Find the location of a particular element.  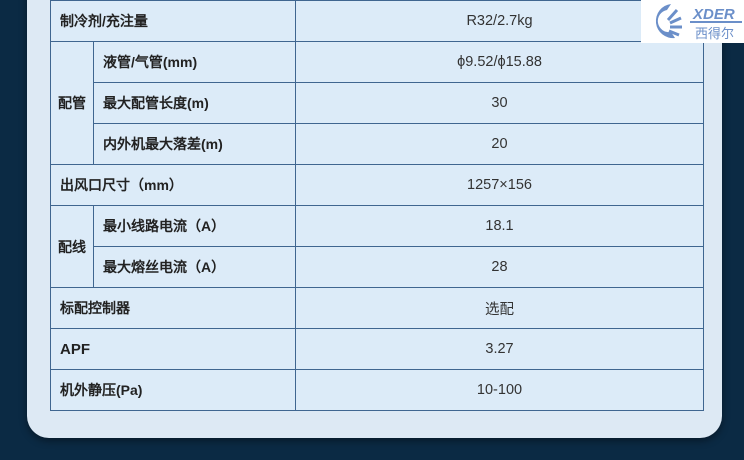

row-value: ϕ9.52/ϕ15.88 is located at coordinates (499, 62).